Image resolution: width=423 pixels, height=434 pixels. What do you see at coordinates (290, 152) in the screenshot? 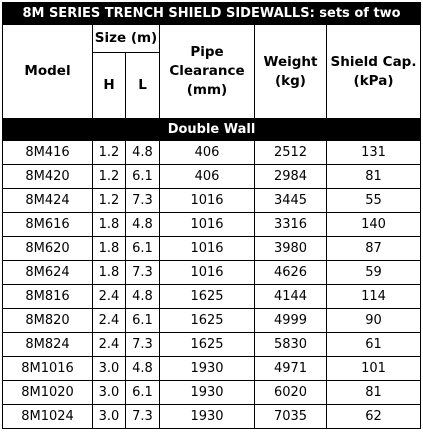
I see `table-cell: 2512` at bounding box center [290, 152].